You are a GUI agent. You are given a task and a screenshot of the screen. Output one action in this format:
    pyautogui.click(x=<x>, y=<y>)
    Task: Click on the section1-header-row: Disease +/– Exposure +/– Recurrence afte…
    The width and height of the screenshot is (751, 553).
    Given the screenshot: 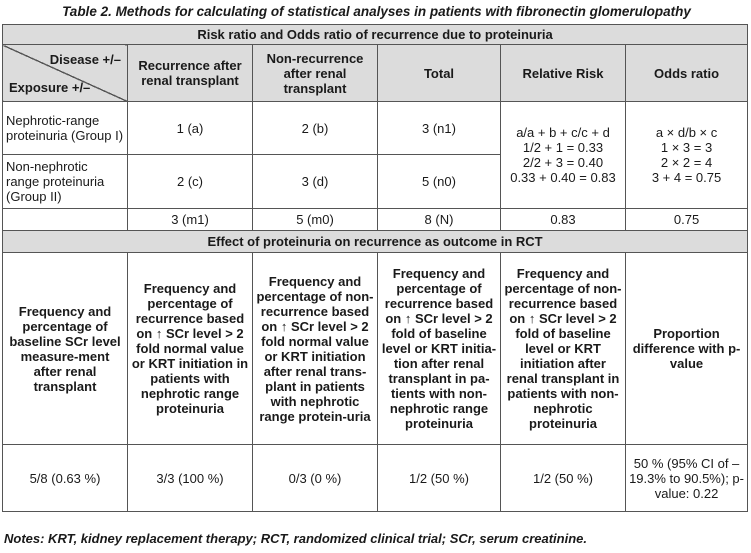 What is the action you would take?
    pyautogui.click(x=375, y=73)
    